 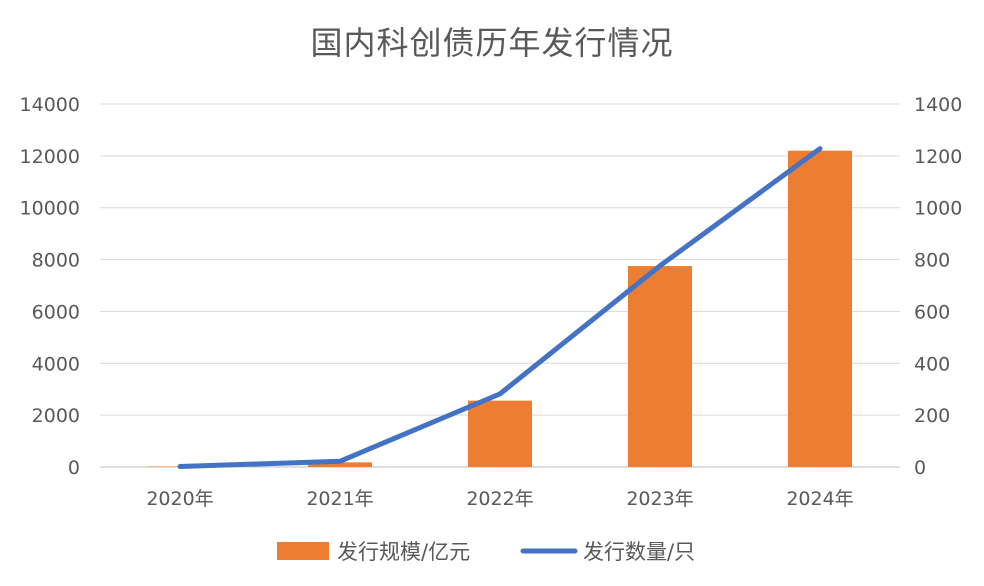 I want to click on y-right-tick-label: 600, so click(x=932, y=312).